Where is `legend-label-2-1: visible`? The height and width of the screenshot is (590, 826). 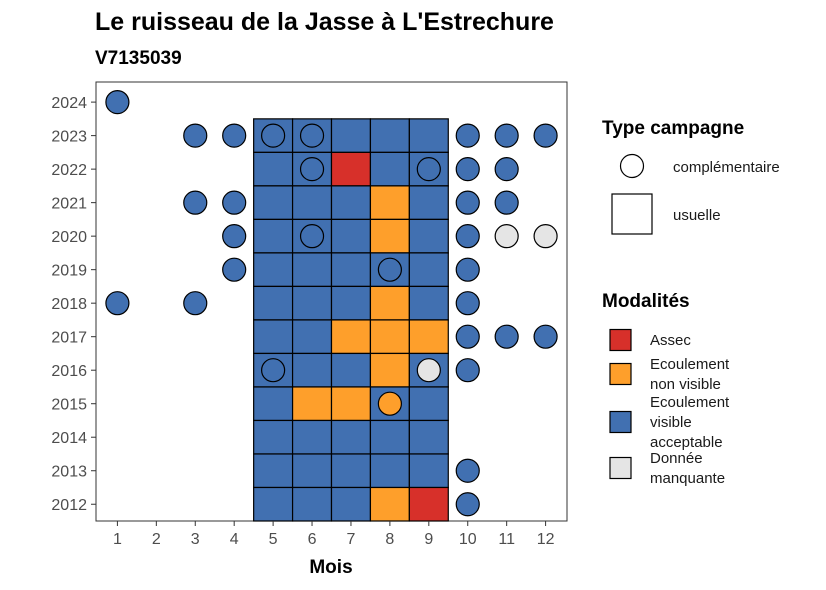 legend-label-2-1: visible is located at coordinates (671, 422).